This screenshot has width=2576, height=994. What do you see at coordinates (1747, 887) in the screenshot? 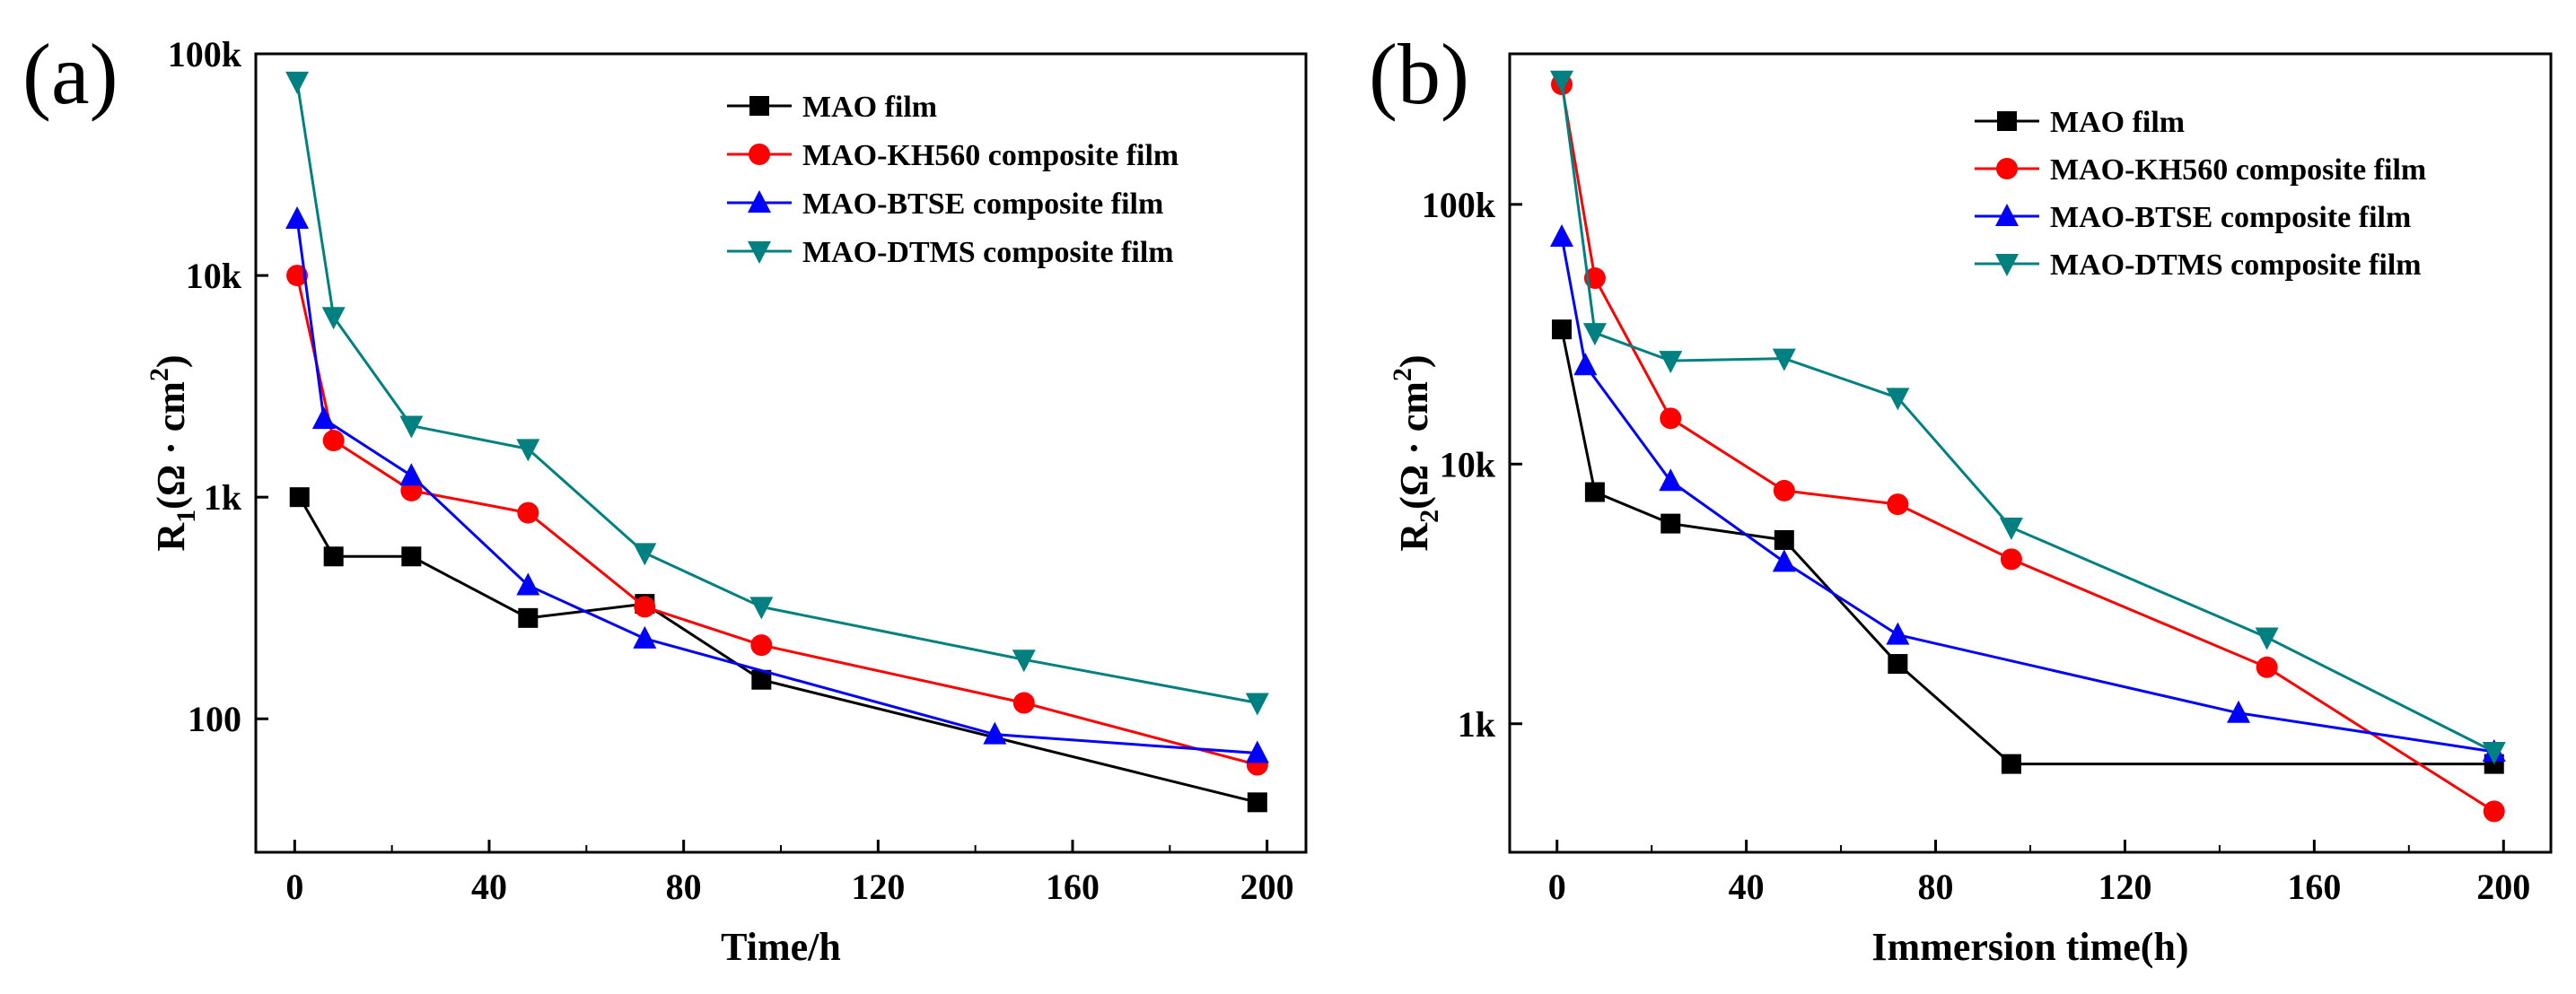
I see `x-tick-label: 40` at bounding box center [1747, 887].